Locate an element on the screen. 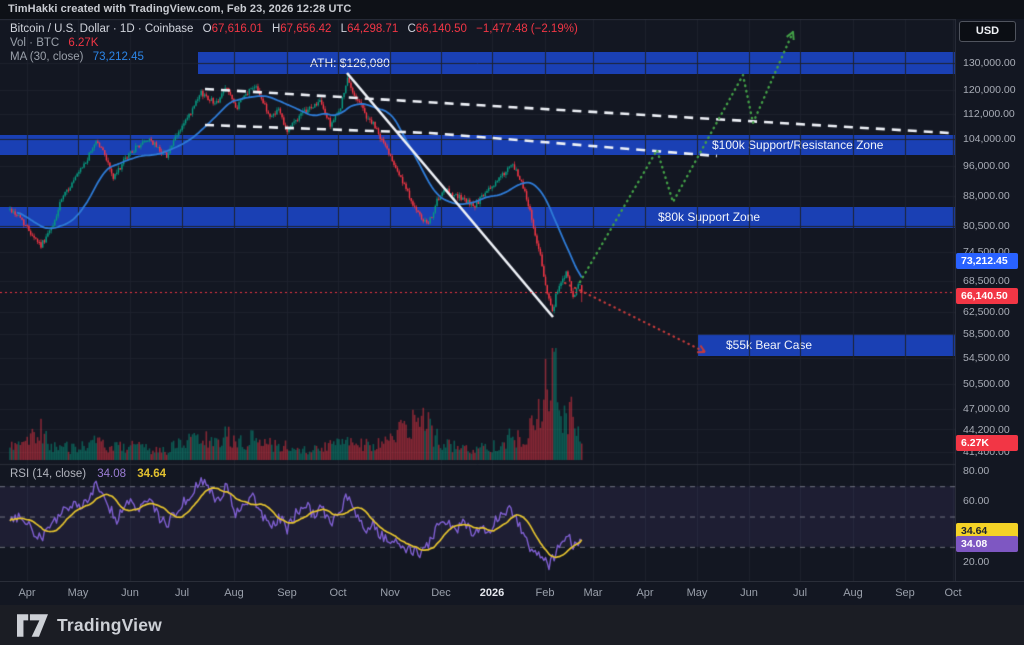 The width and height of the screenshot is (1024, 645). open-value: 67,616.01 is located at coordinates (237, 29).